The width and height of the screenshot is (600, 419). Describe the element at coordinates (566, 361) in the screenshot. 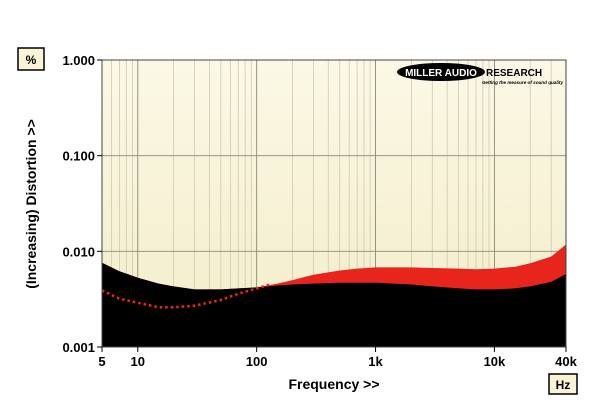

I see `x-tick-label: 40k` at that location.